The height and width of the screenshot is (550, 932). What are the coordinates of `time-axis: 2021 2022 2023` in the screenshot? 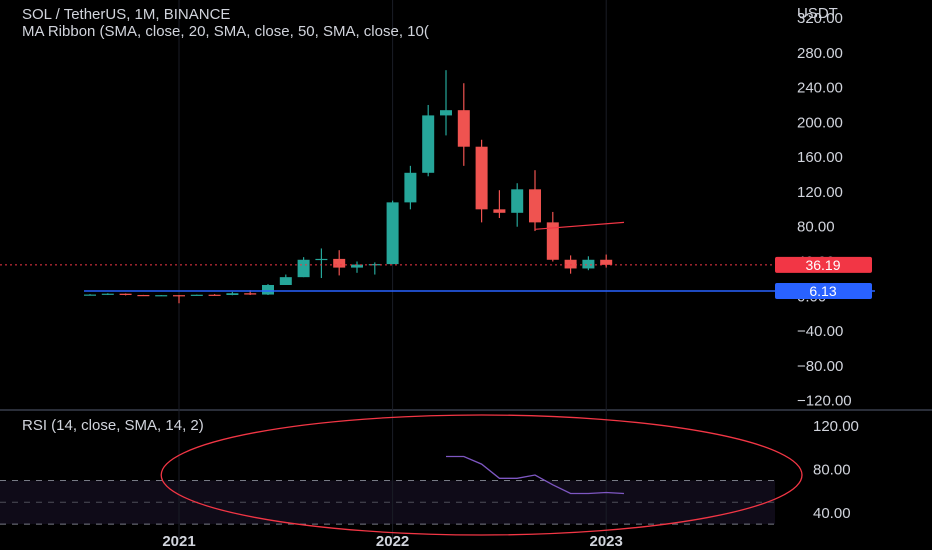 It's located at (392, 541).